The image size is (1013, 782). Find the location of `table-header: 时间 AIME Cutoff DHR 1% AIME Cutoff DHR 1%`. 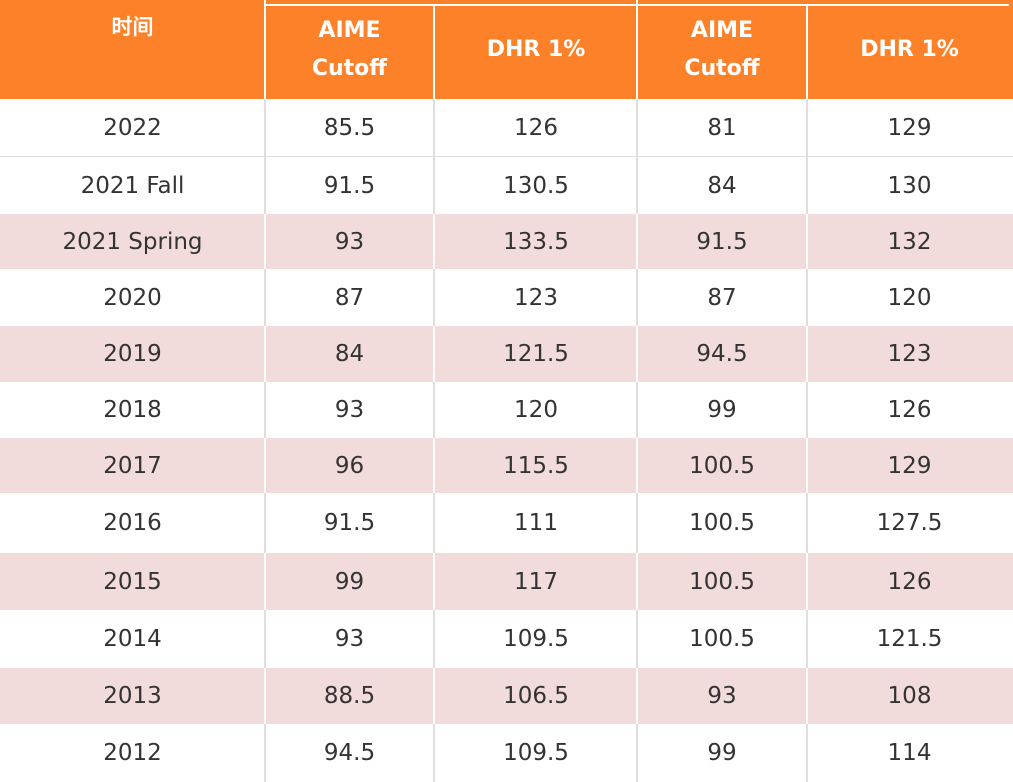

table-header: 时间 AIME Cutoff DHR 1% AIME Cutoff DHR 1% is located at coordinates (506, 49).